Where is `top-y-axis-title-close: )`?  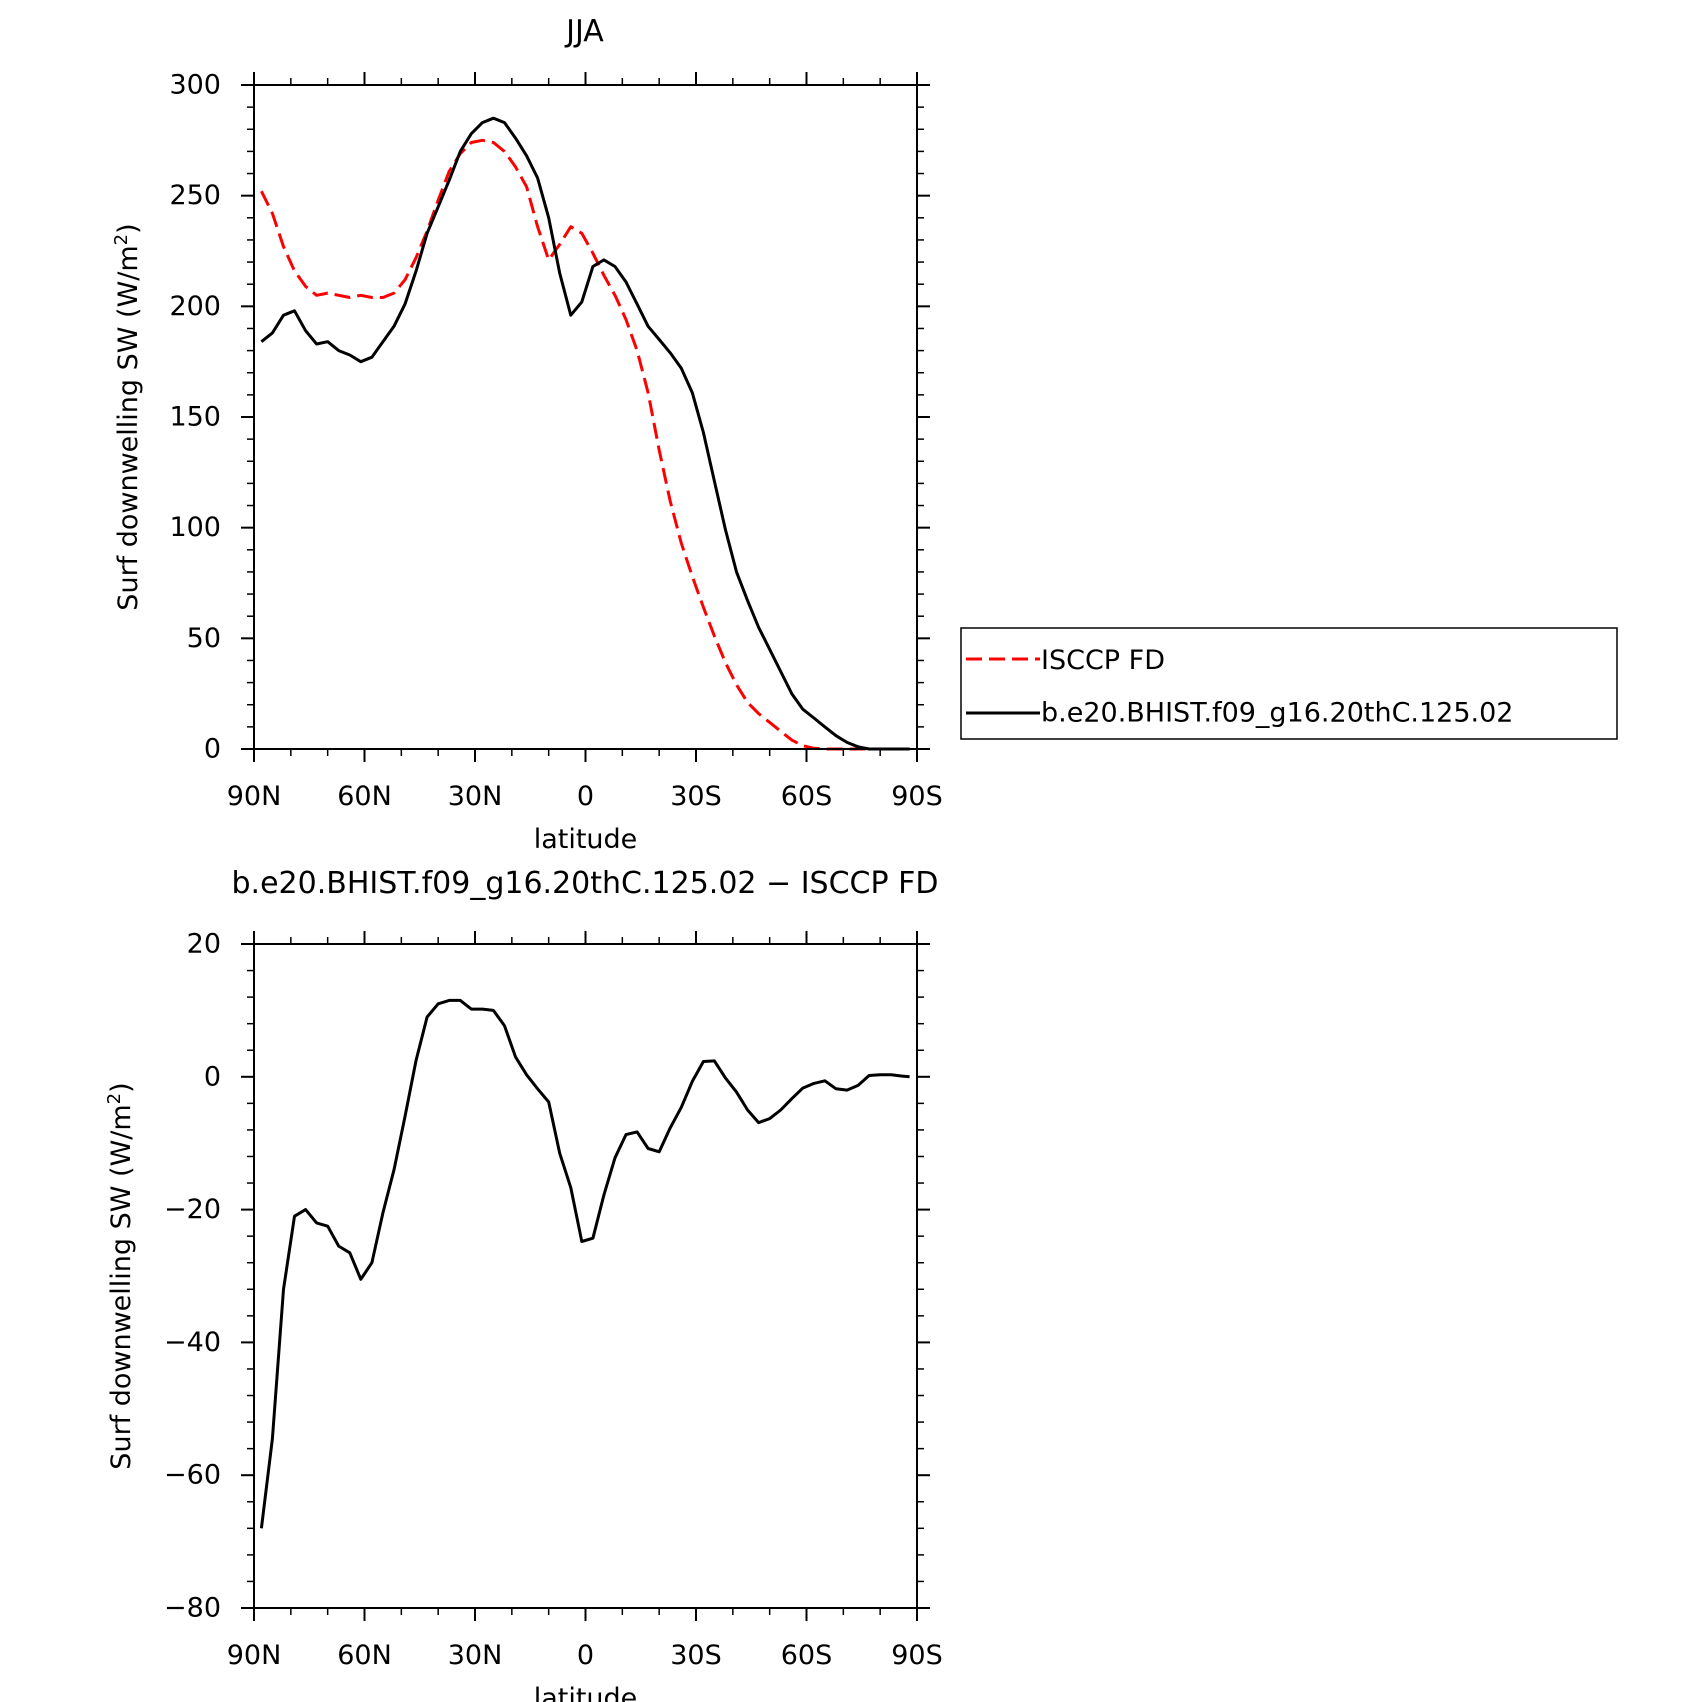
top-y-axis-title-close: ) is located at coordinates (128, 228).